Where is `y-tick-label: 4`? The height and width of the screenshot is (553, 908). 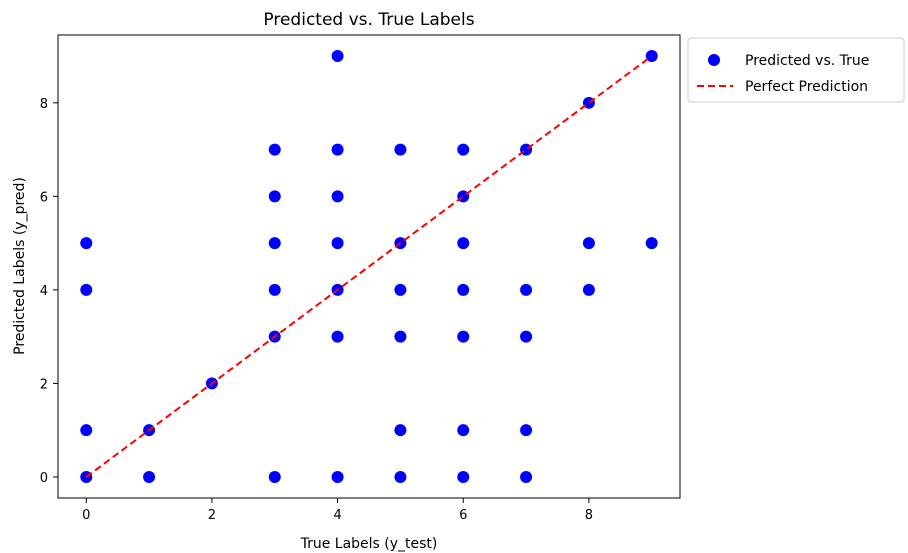 y-tick-label: 4 is located at coordinates (44, 291).